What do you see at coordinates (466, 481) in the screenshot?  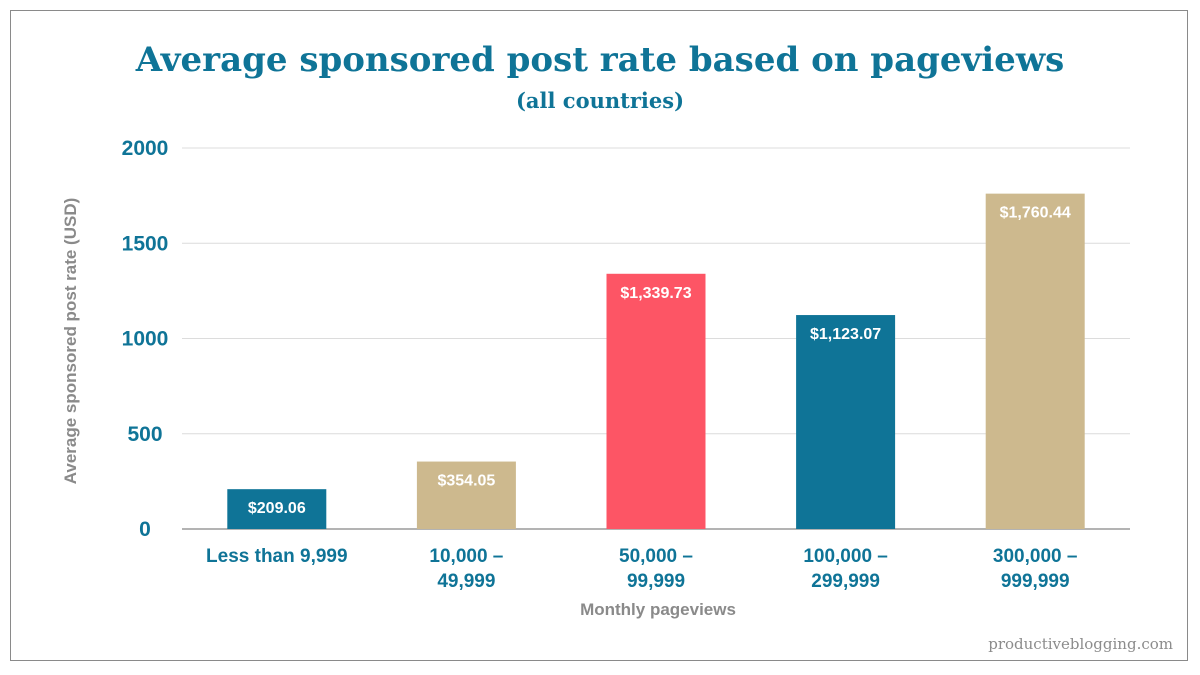 I see `bar-value-label: $354.05` at bounding box center [466, 481].